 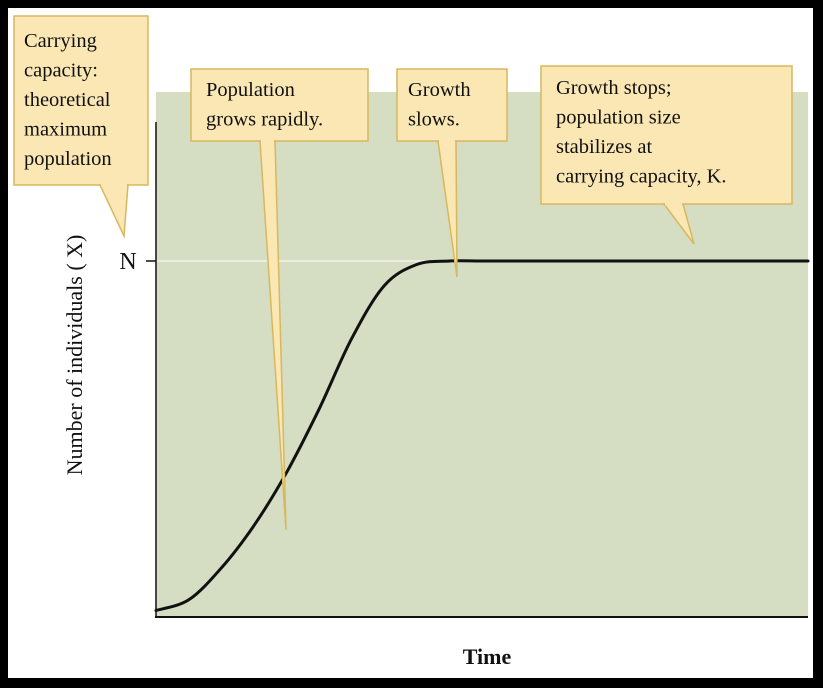 I want to click on callout-text-line: capacity:, so click(x=61, y=71).